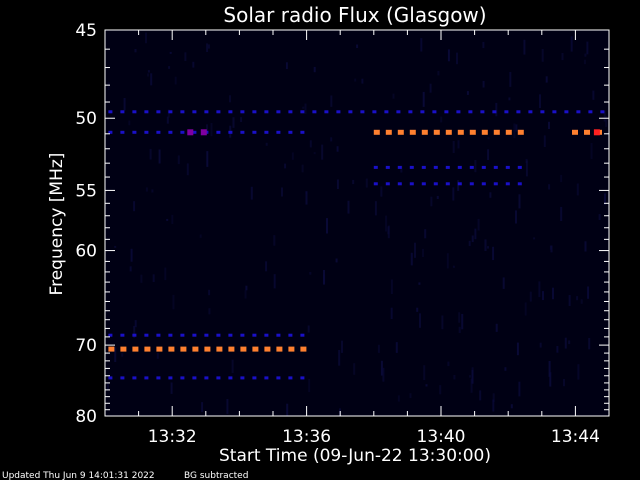 Image resolution: width=640 pixels, height=480 pixels. I want to click on chart-title: Solar radio Flux (Glasgow), so click(354, 15).